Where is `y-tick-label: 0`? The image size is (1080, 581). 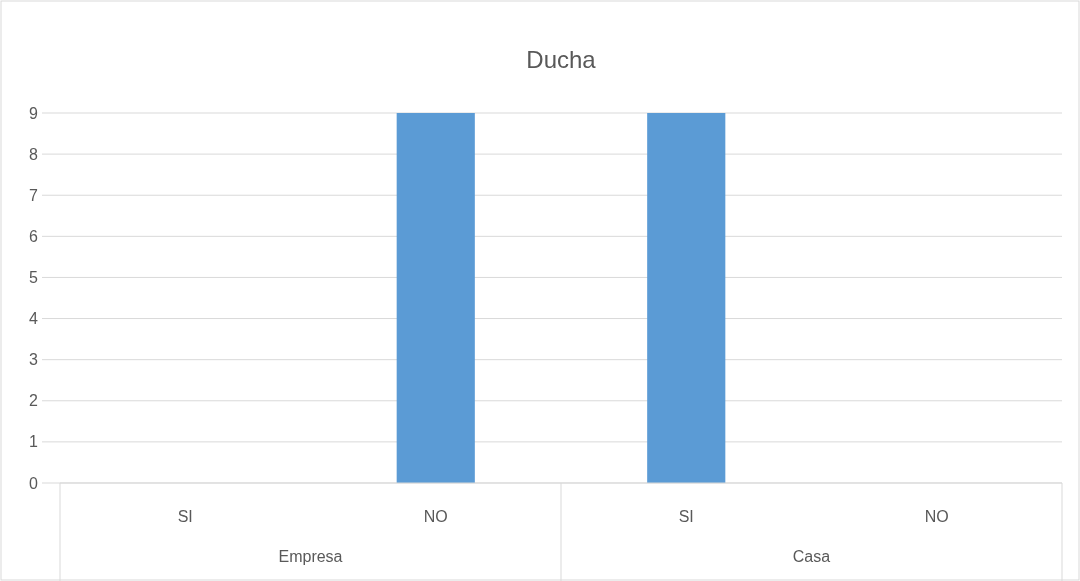 y-tick-label: 0 is located at coordinates (34, 483).